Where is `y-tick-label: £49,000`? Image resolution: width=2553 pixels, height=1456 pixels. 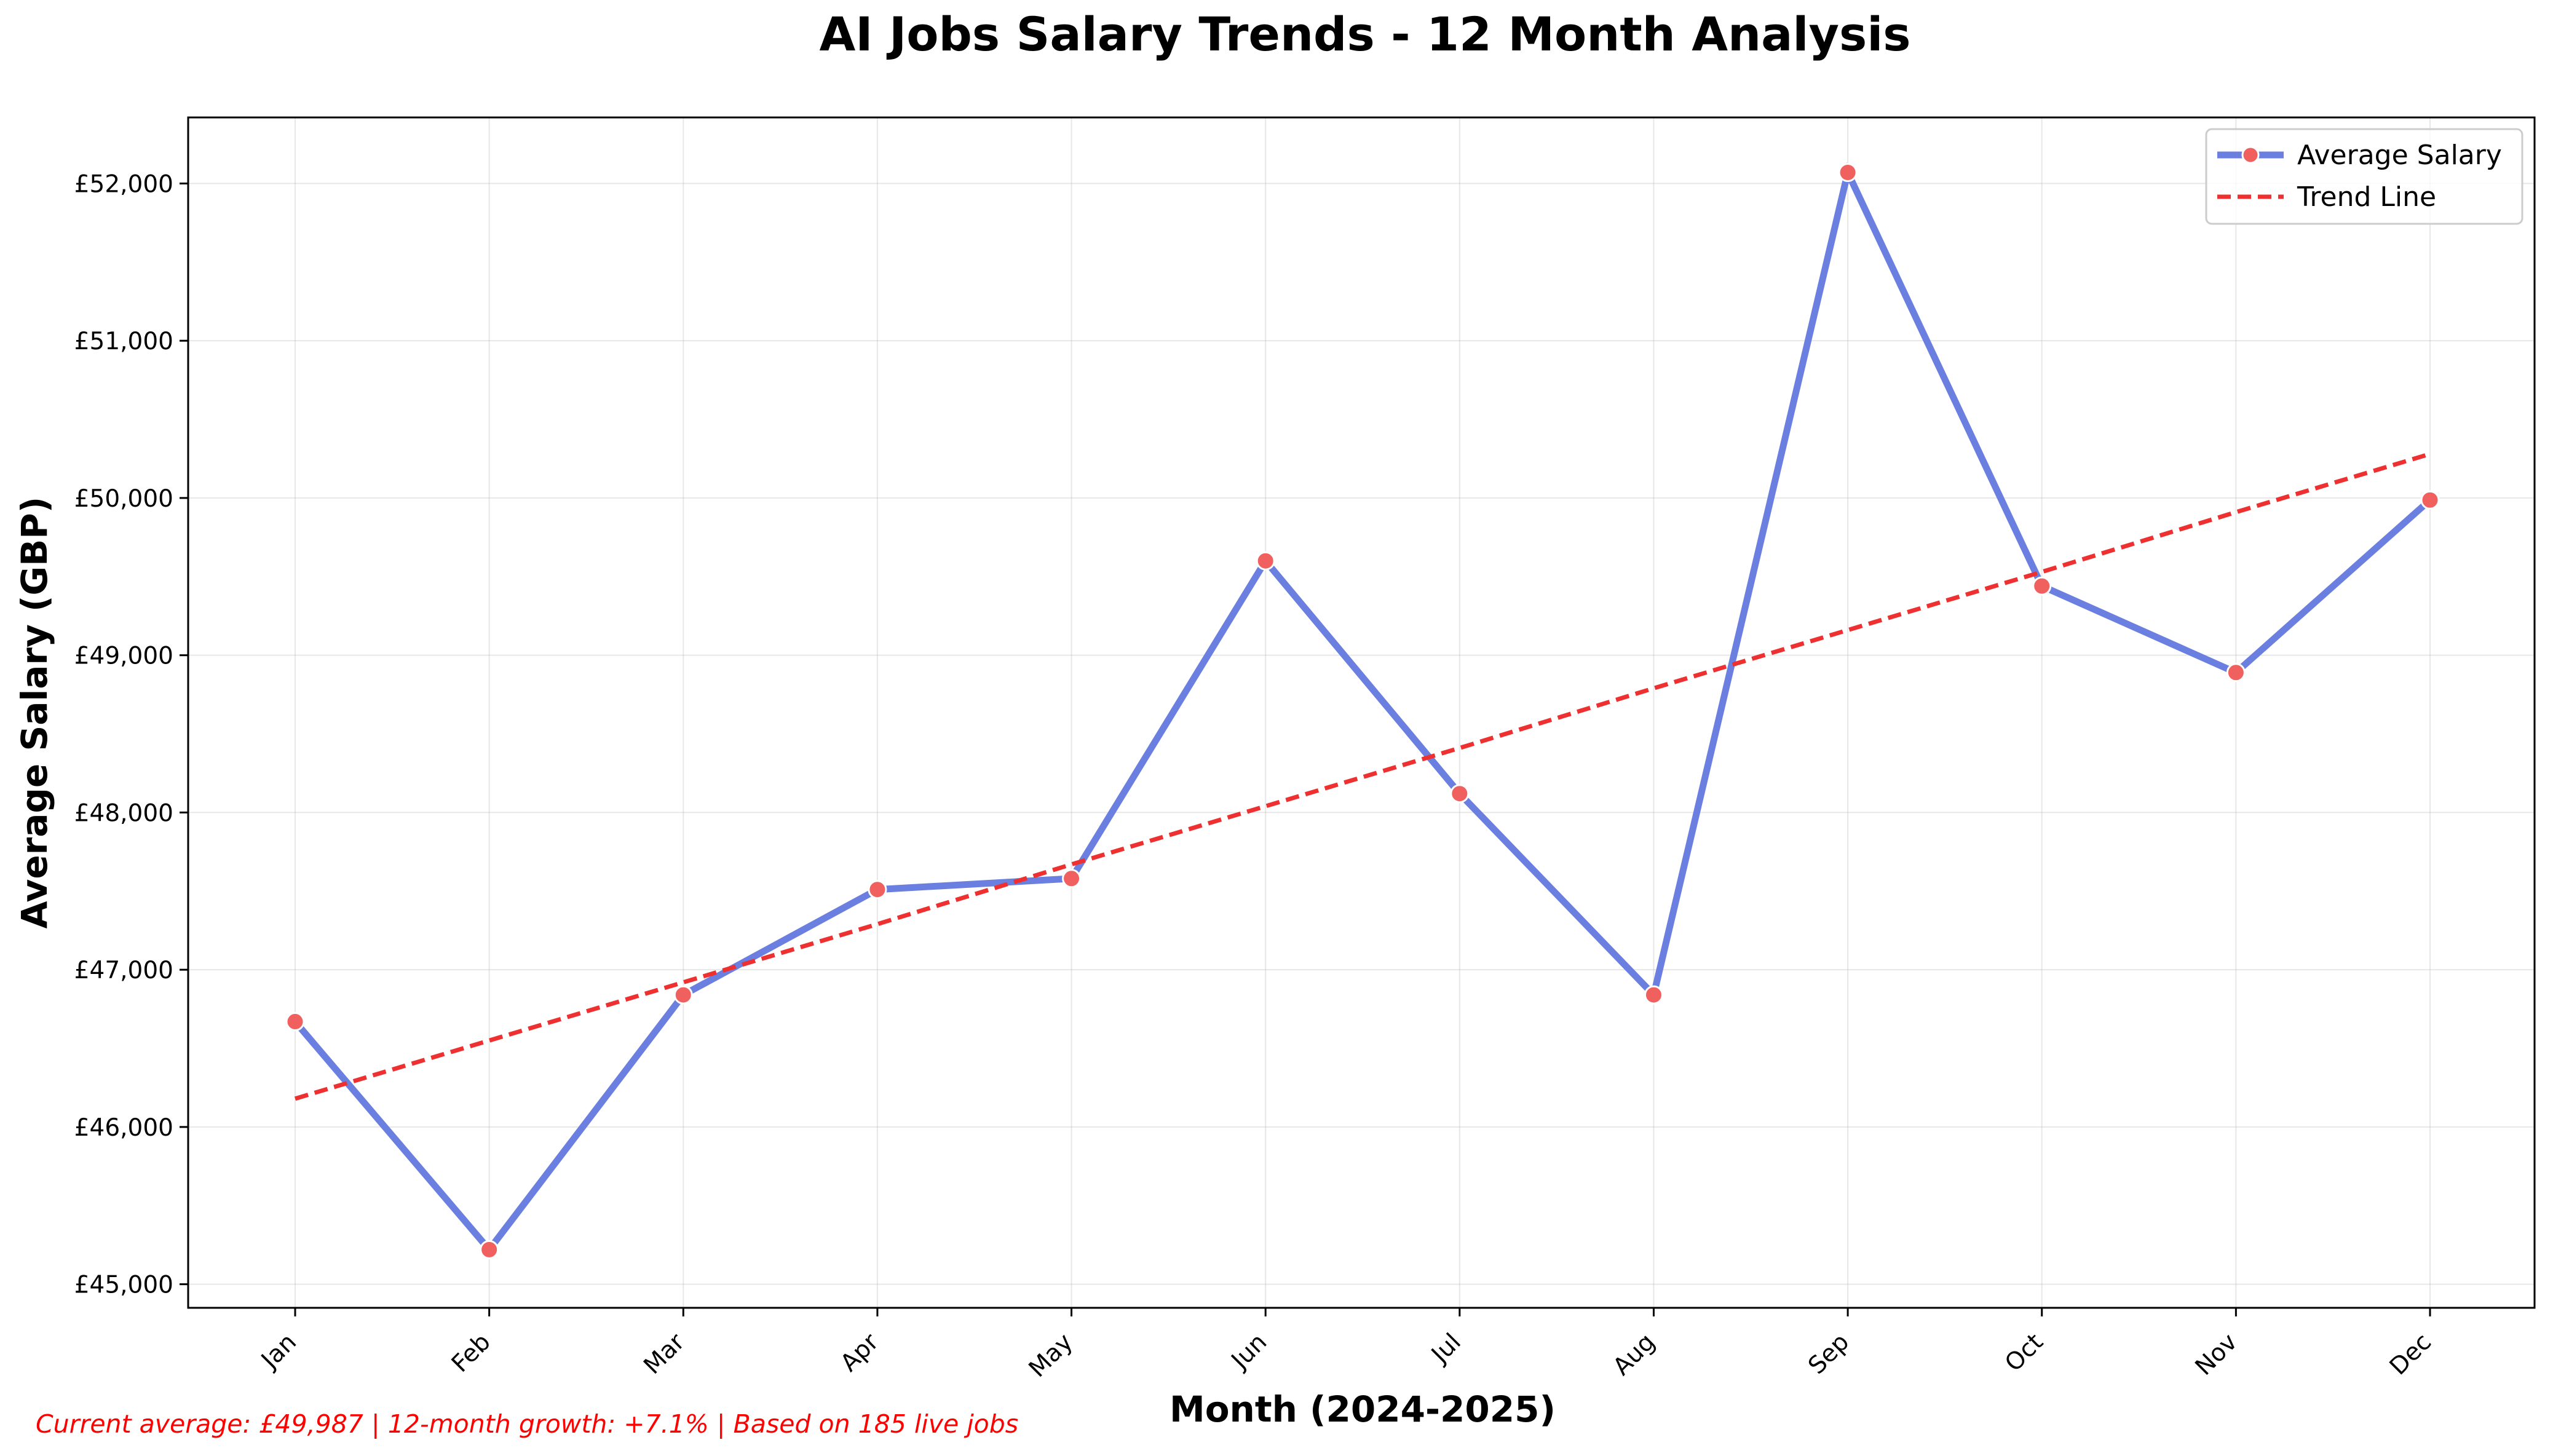 y-tick-label: £49,000 is located at coordinates (123, 657).